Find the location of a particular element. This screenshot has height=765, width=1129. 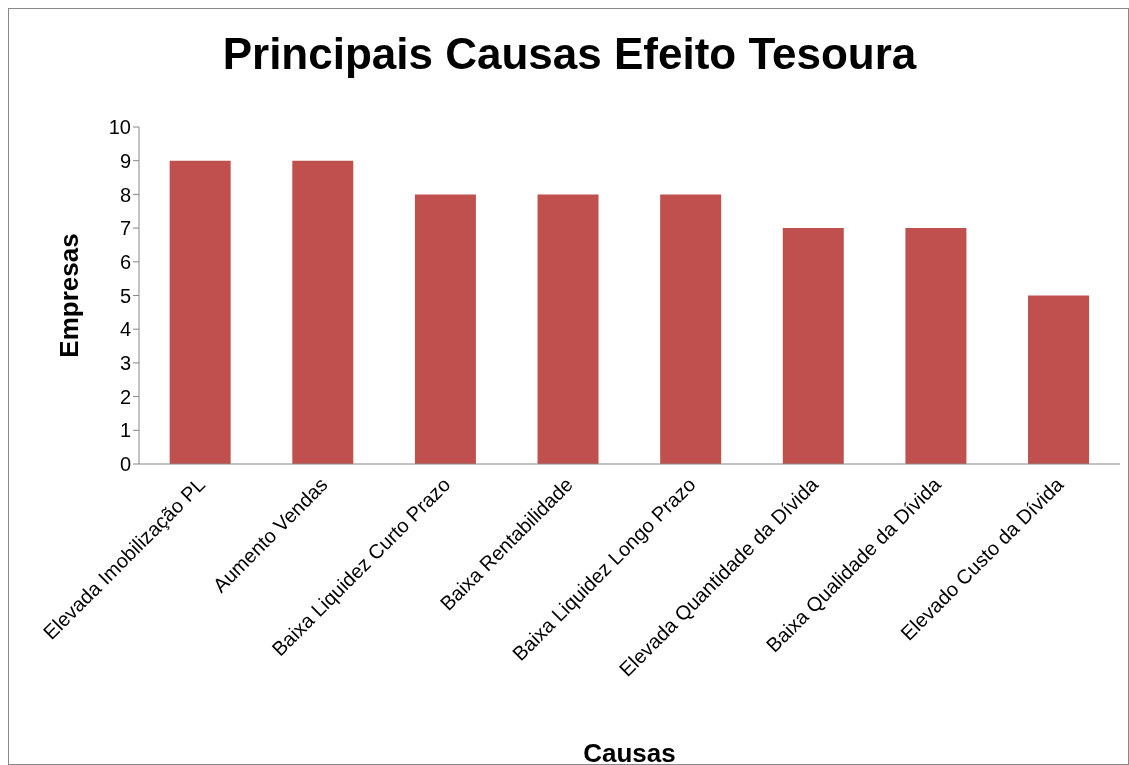

chart-title: Principais Causas Efeito Tesoura is located at coordinates (569, 54).